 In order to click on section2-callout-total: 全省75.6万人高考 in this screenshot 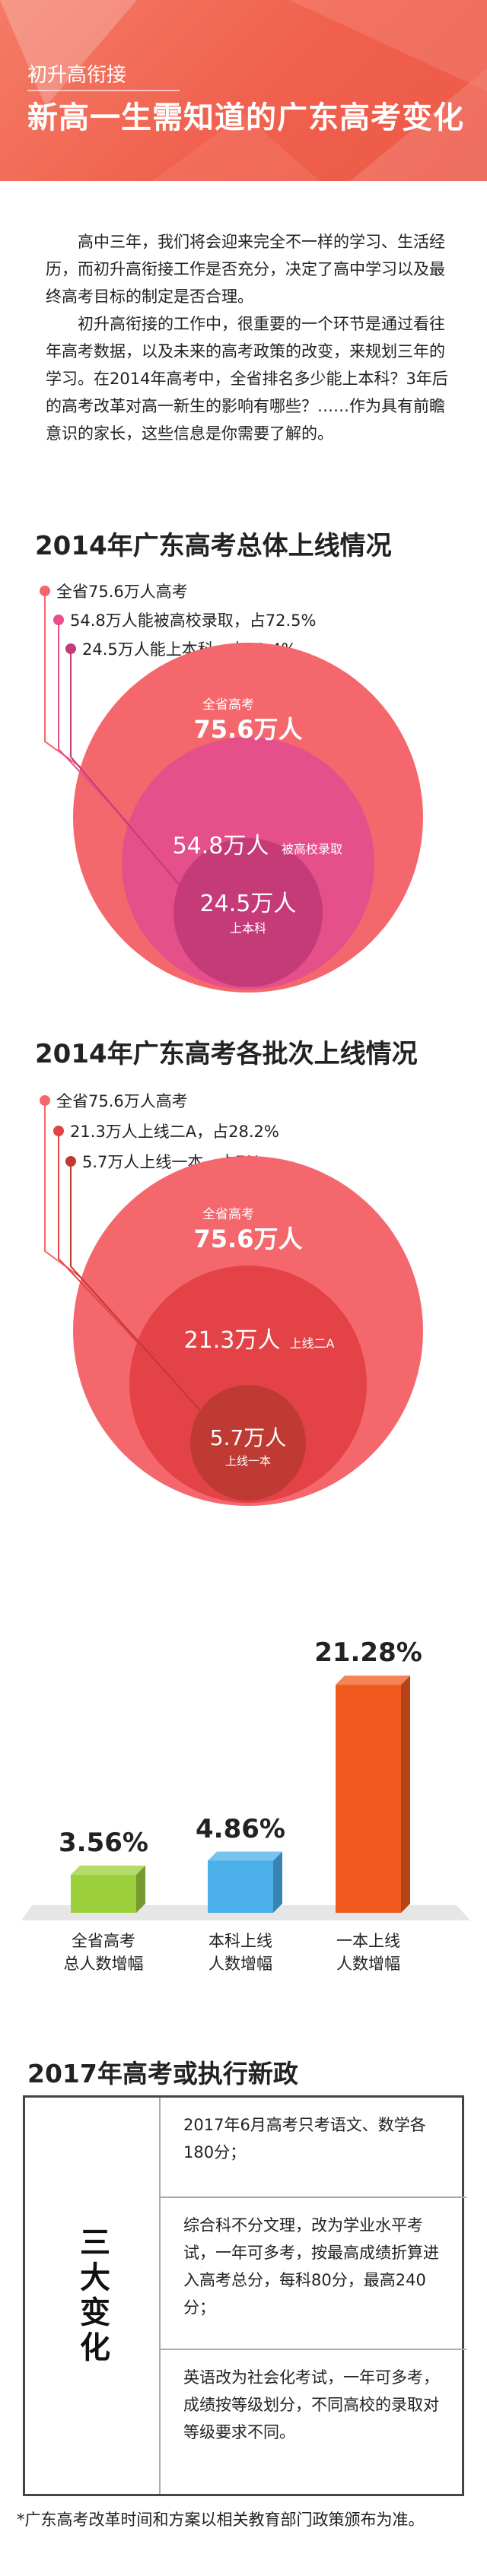, I will do `click(114, 1100)`.